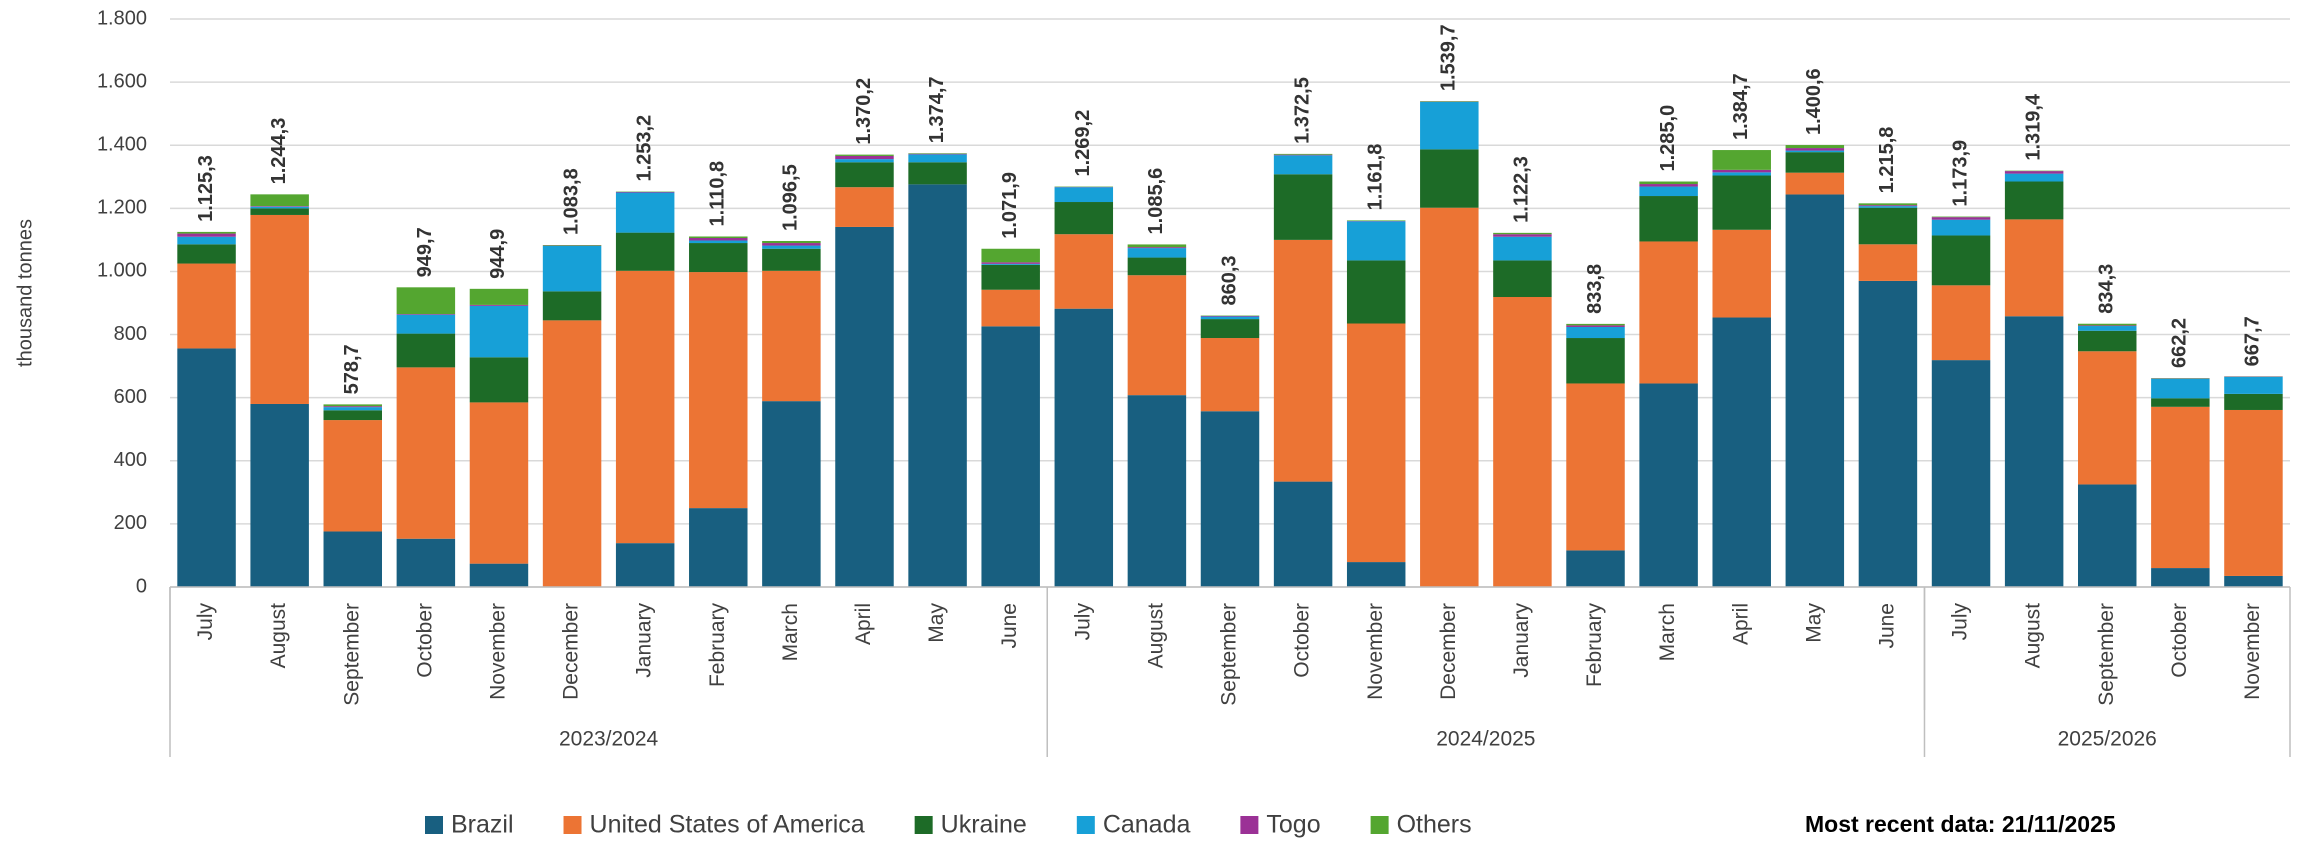 Image resolution: width=2297 pixels, height=843 pixels. Describe the element at coordinates (122, 271) in the screenshot. I see `y-tick-label: 1.000` at that location.